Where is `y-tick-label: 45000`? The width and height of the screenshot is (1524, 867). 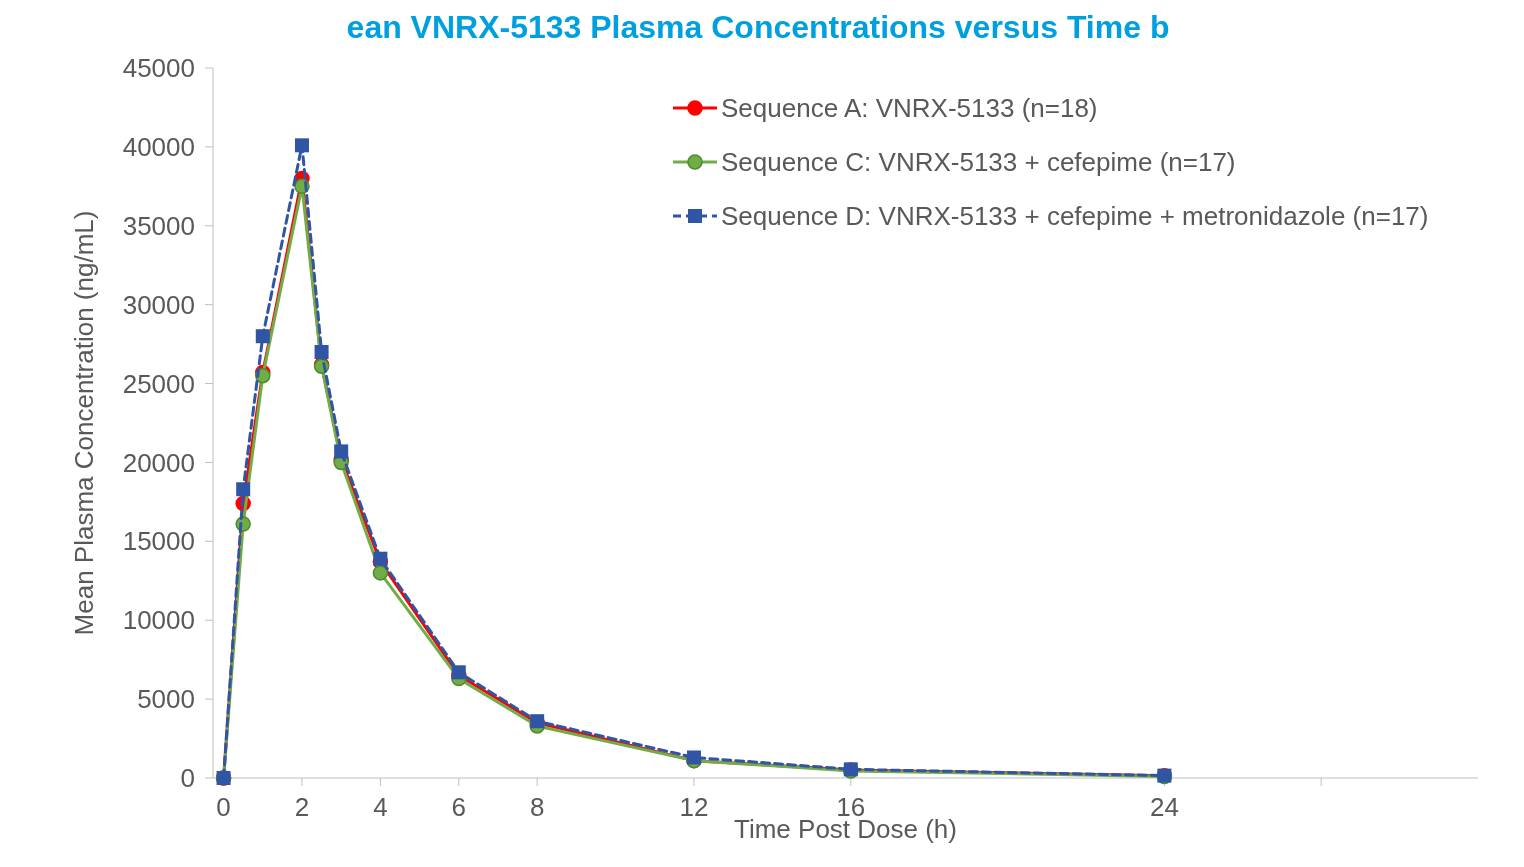
y-tick-label: 45000 is located at coordinates (158, 68).